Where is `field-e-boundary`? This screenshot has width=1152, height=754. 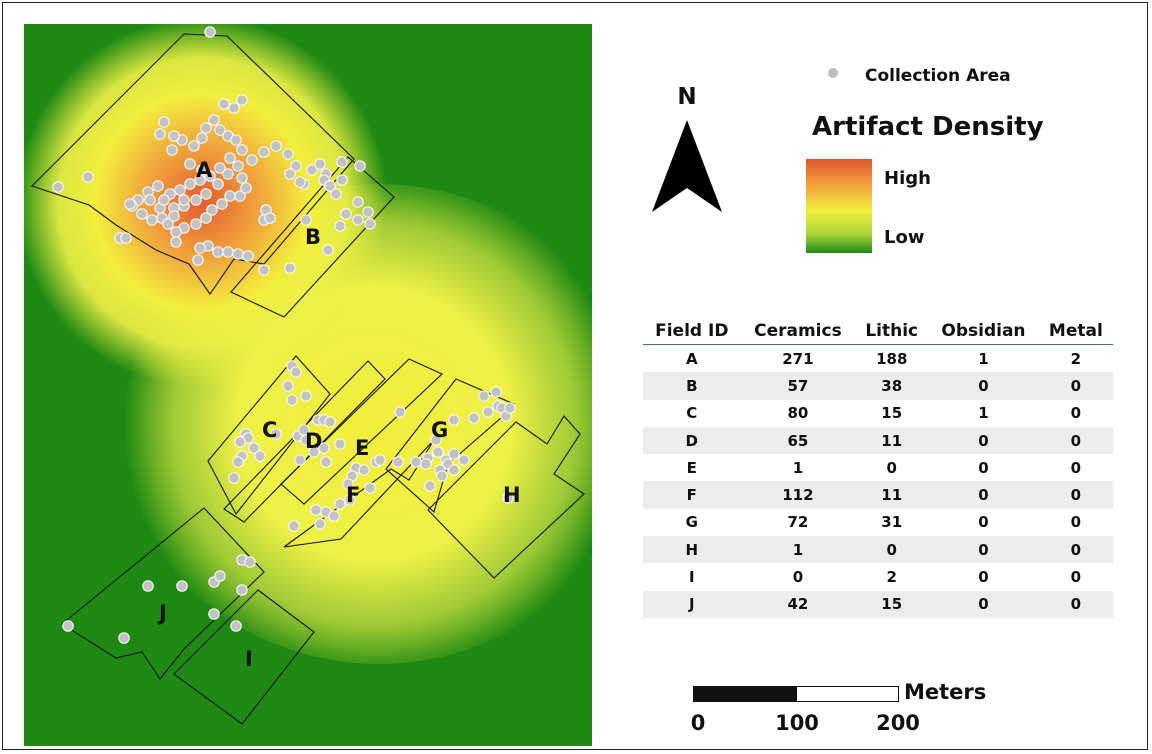
field-e-boundary is located at coordinates (361, 431).